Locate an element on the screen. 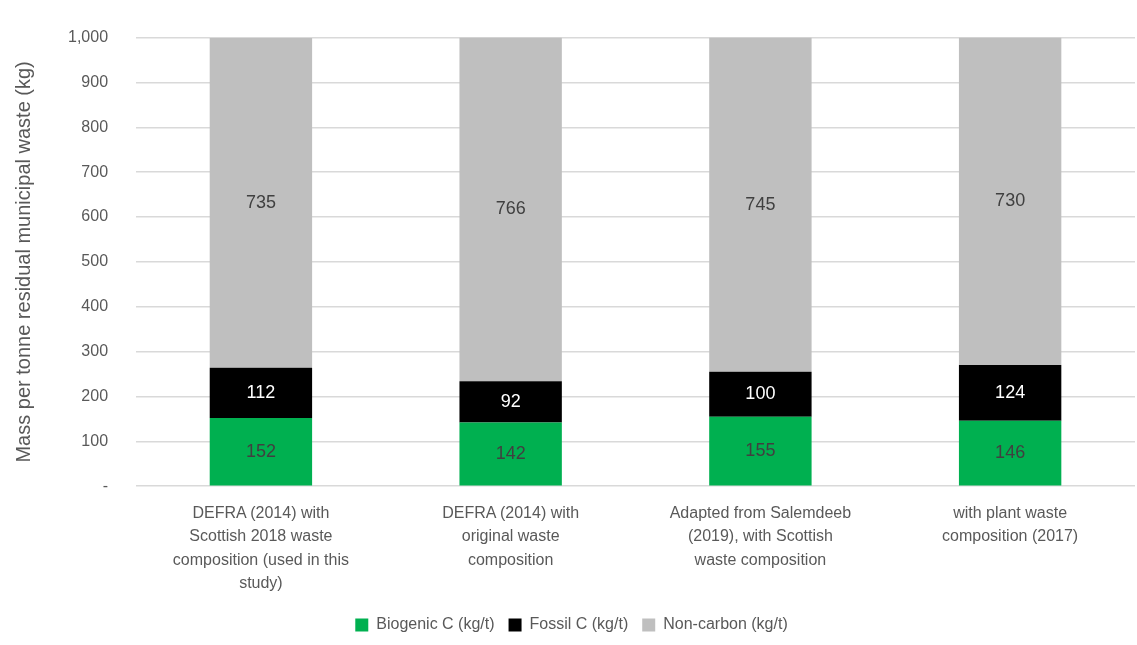 This screenshot has height=645, width=1137. y-tick-label: - is located at coordinates (105, 485).